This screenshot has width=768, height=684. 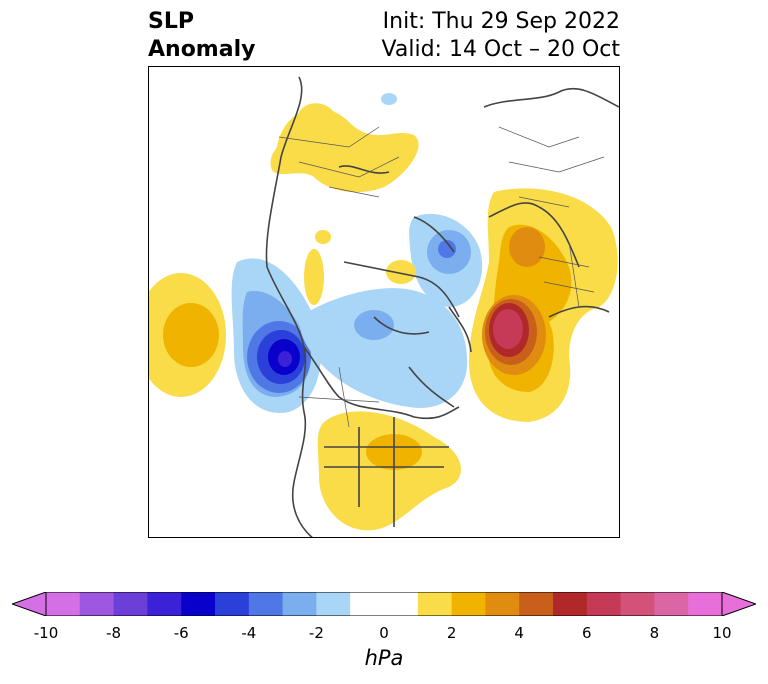 What do you see at coordinates (384, 658) in the screenshot?
I see `colorbar-unit: hPa` at bounding box center [384, 658].